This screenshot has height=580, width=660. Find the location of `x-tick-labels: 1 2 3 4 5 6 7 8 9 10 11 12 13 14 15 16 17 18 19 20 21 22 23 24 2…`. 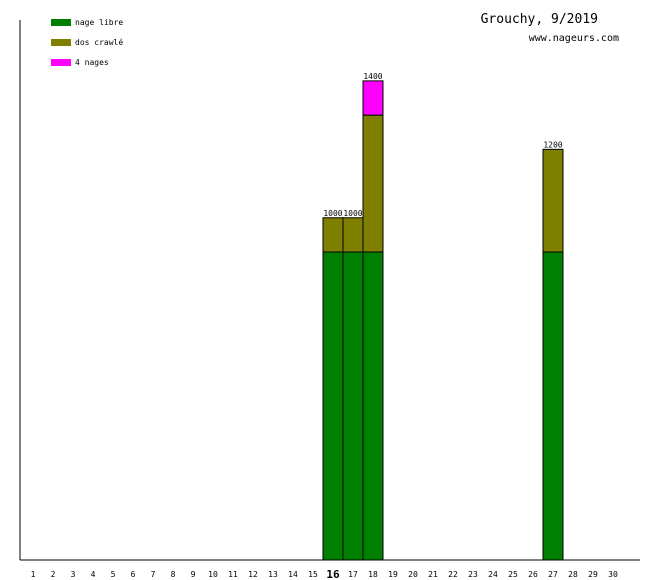

x-tick-labels: 1 2 3 4 5 6 7 8 9 10 11 12 13 14 15 16 17 18 19 20 21 22 23 24 2… is located at coordinates (324, 574).